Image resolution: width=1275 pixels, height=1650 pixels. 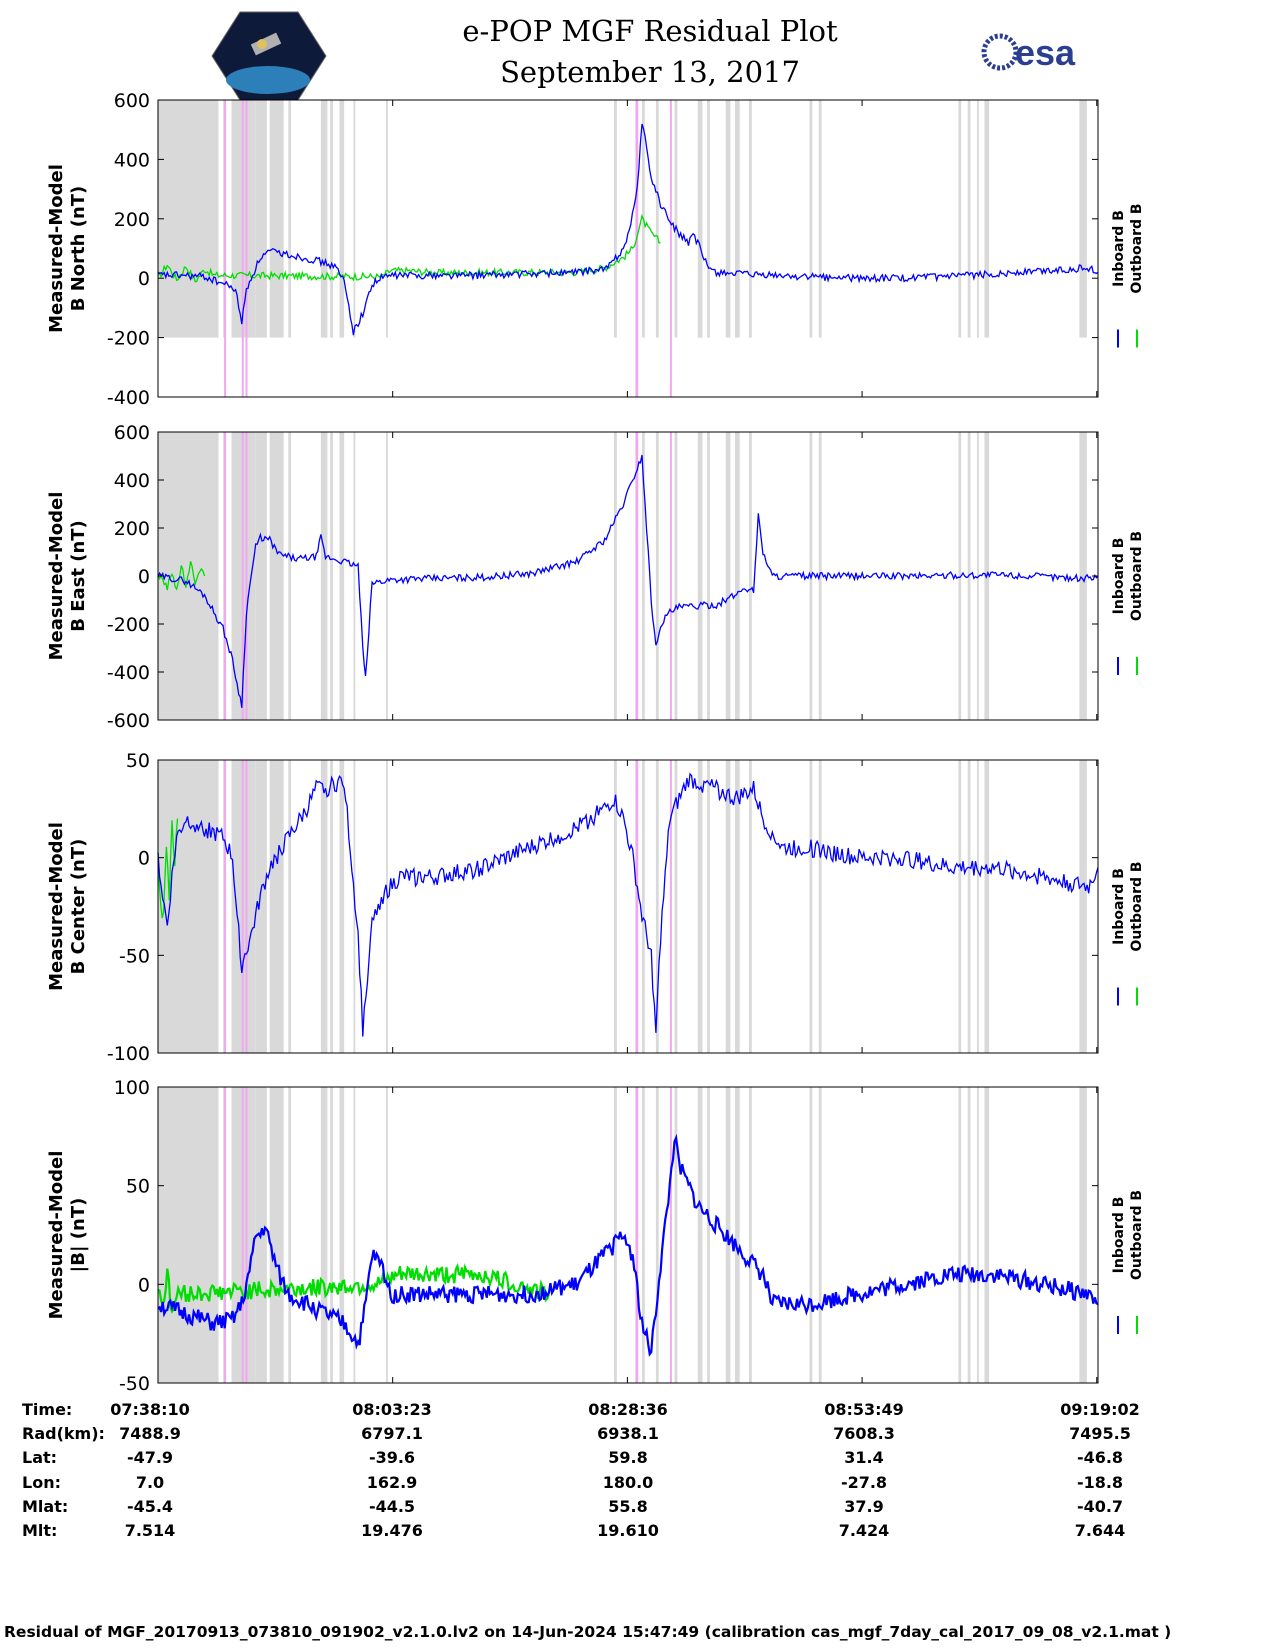 What do you see at coordinates (1100, 1530) in the screenshot?
I see `table-cell: 7.644` at bounding box center [1100, 1530].